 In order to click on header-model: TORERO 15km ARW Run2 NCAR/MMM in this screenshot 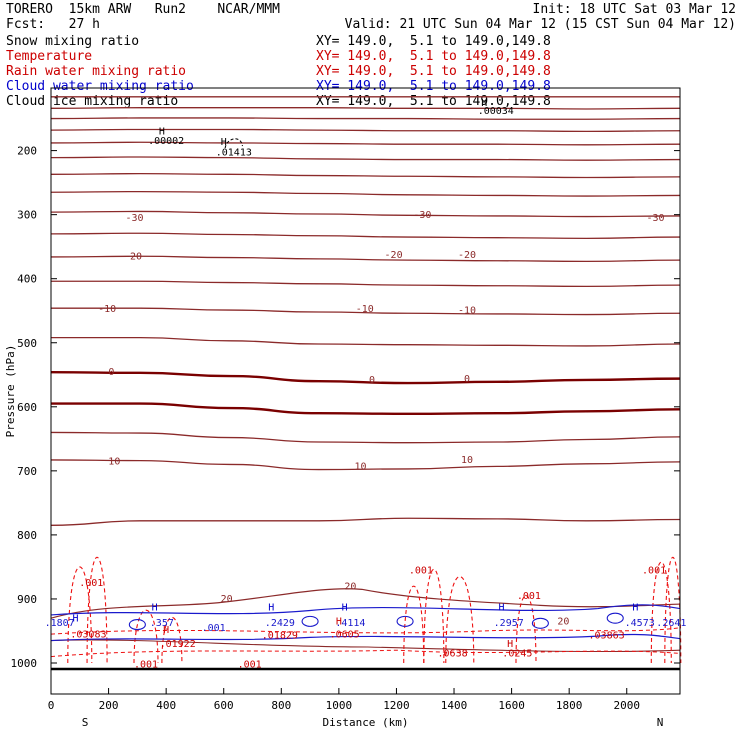, I will do `click(143, 9)`.